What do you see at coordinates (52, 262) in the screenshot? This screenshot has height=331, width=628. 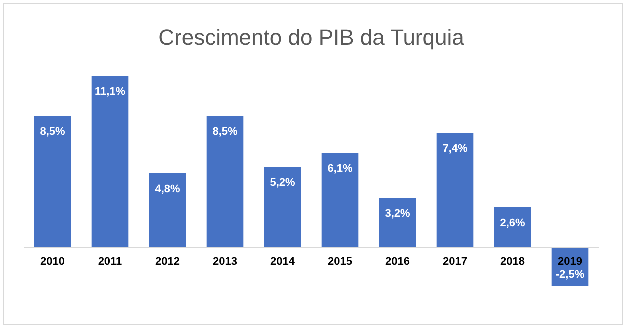 I see `x-tick-label: 2010` at bounding box center [52, 262].